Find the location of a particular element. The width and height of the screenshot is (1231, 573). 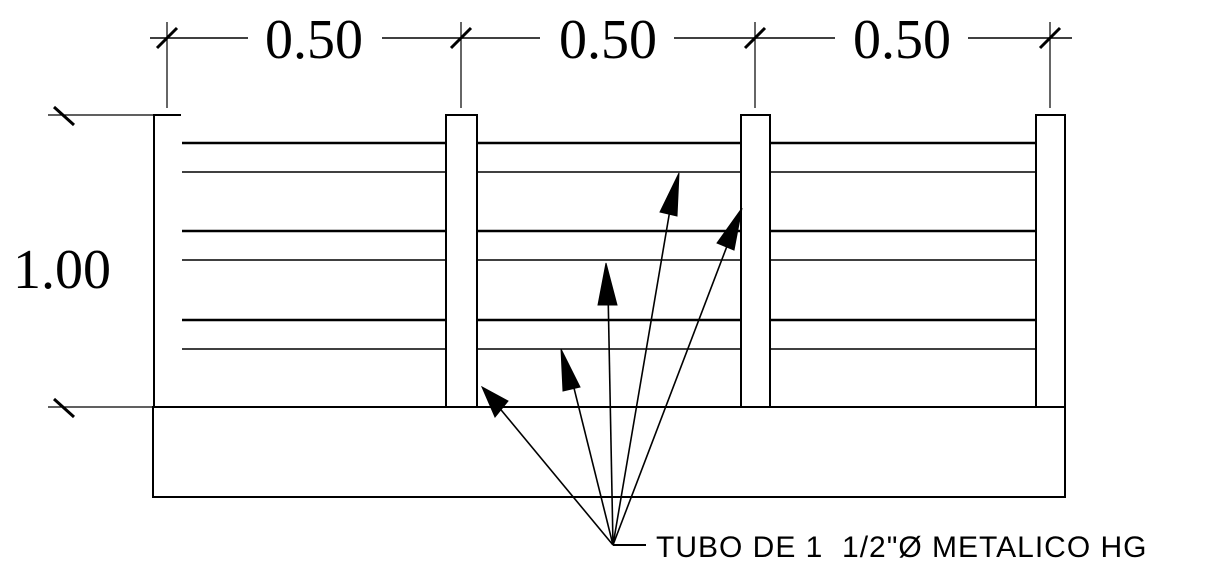

width-dimension-label-2: 0.50 is located at coordinates (608, 40).